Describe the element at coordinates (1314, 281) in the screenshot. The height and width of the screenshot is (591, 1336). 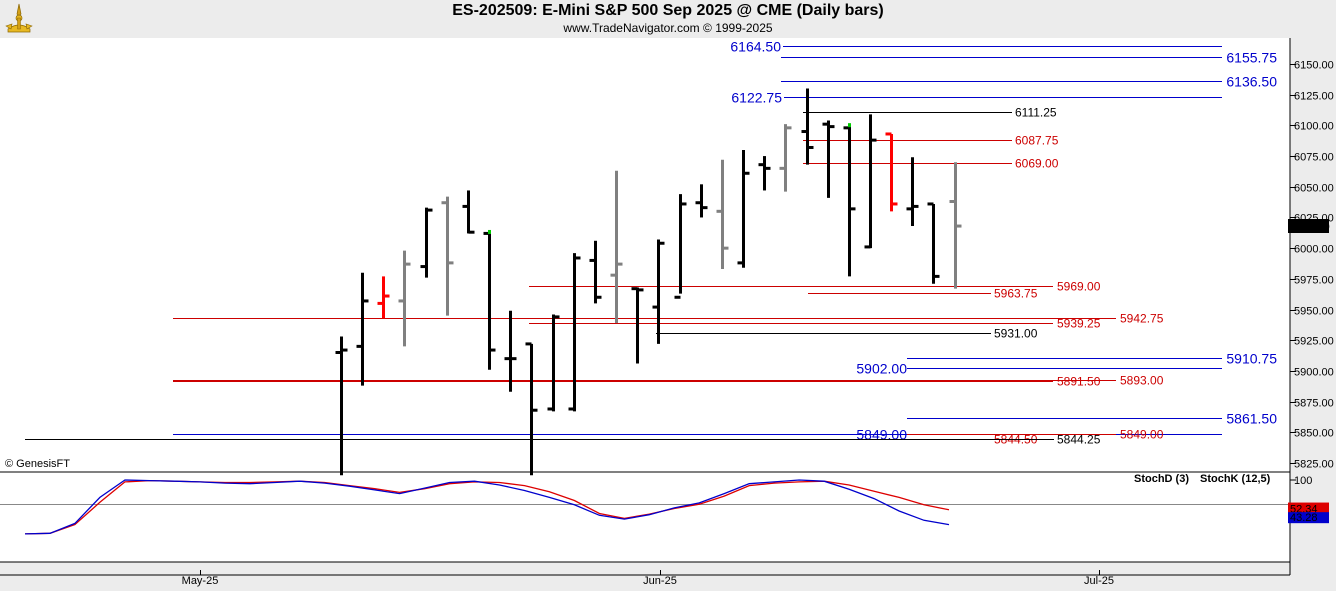
I see `price-axis-tick-label: 5975.00` at that location.